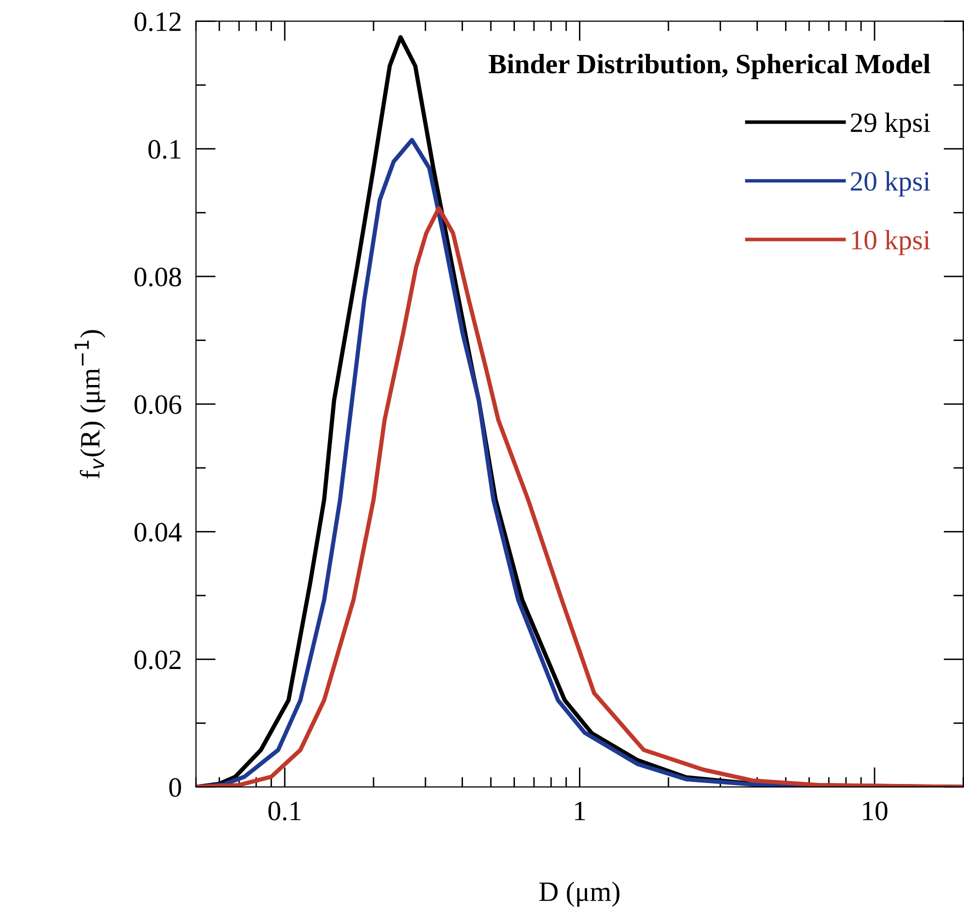  Describe the element at coordinates (890, 183) in the screenshot. I see `legend-label: 20 kpsi` at that location.